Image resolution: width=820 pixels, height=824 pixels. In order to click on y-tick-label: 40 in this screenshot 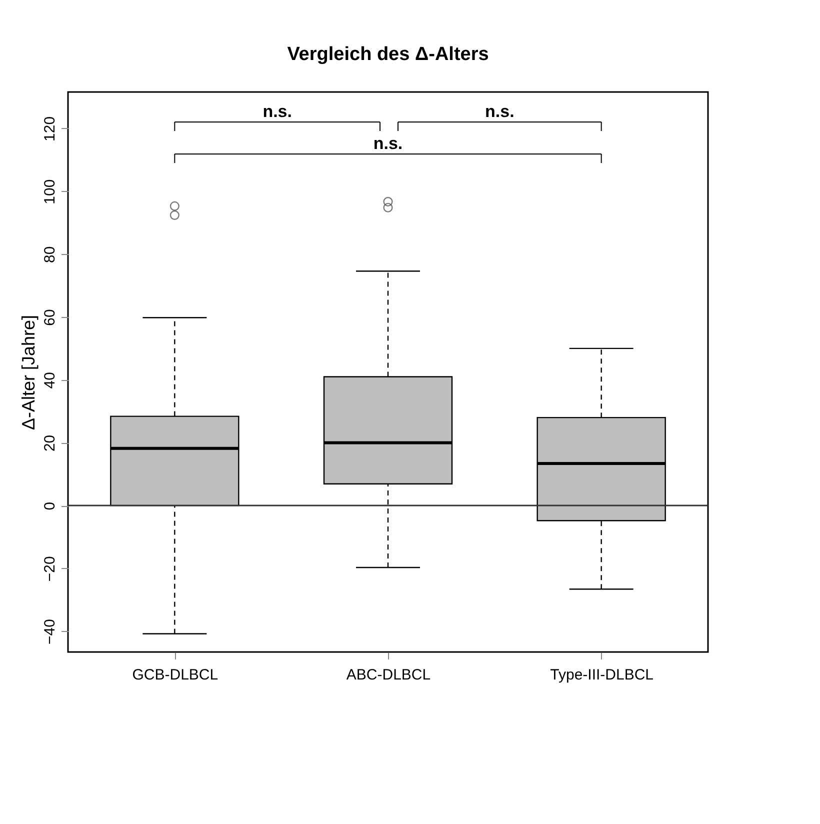, I will do `click(50, 380)`.